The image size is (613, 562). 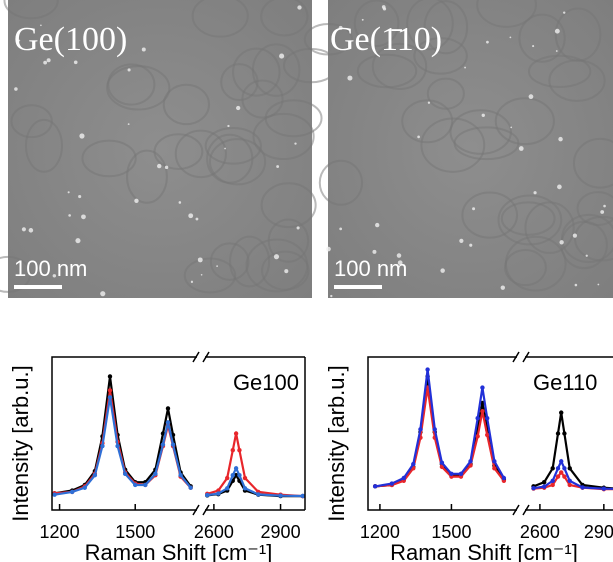 What do you see at coordinates (358, 287) in the screenshot?
I see `scale-bar` at bounding box center [358, 287].